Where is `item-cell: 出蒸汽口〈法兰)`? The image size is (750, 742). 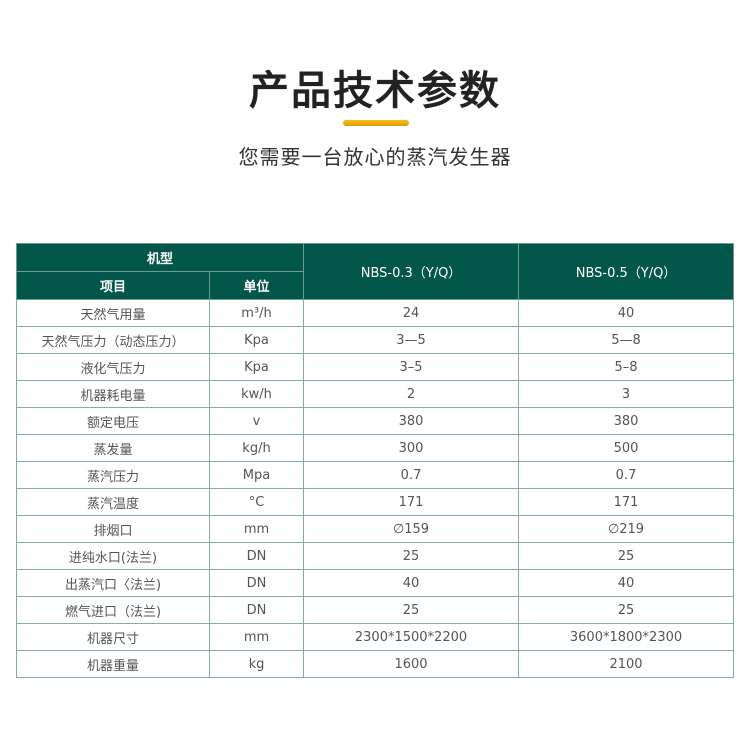
item-cell: 出蒸汽口〈法兰) is located at coordinates (113, 583).